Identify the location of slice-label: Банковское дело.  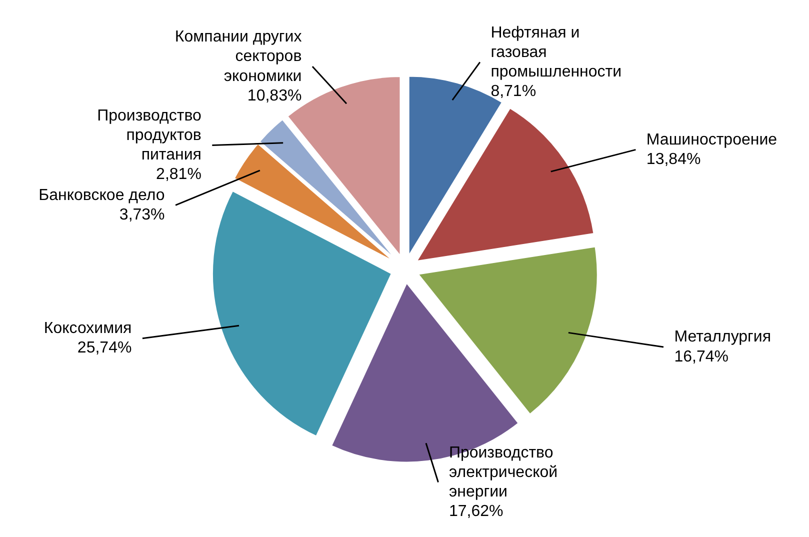
(101, 195).